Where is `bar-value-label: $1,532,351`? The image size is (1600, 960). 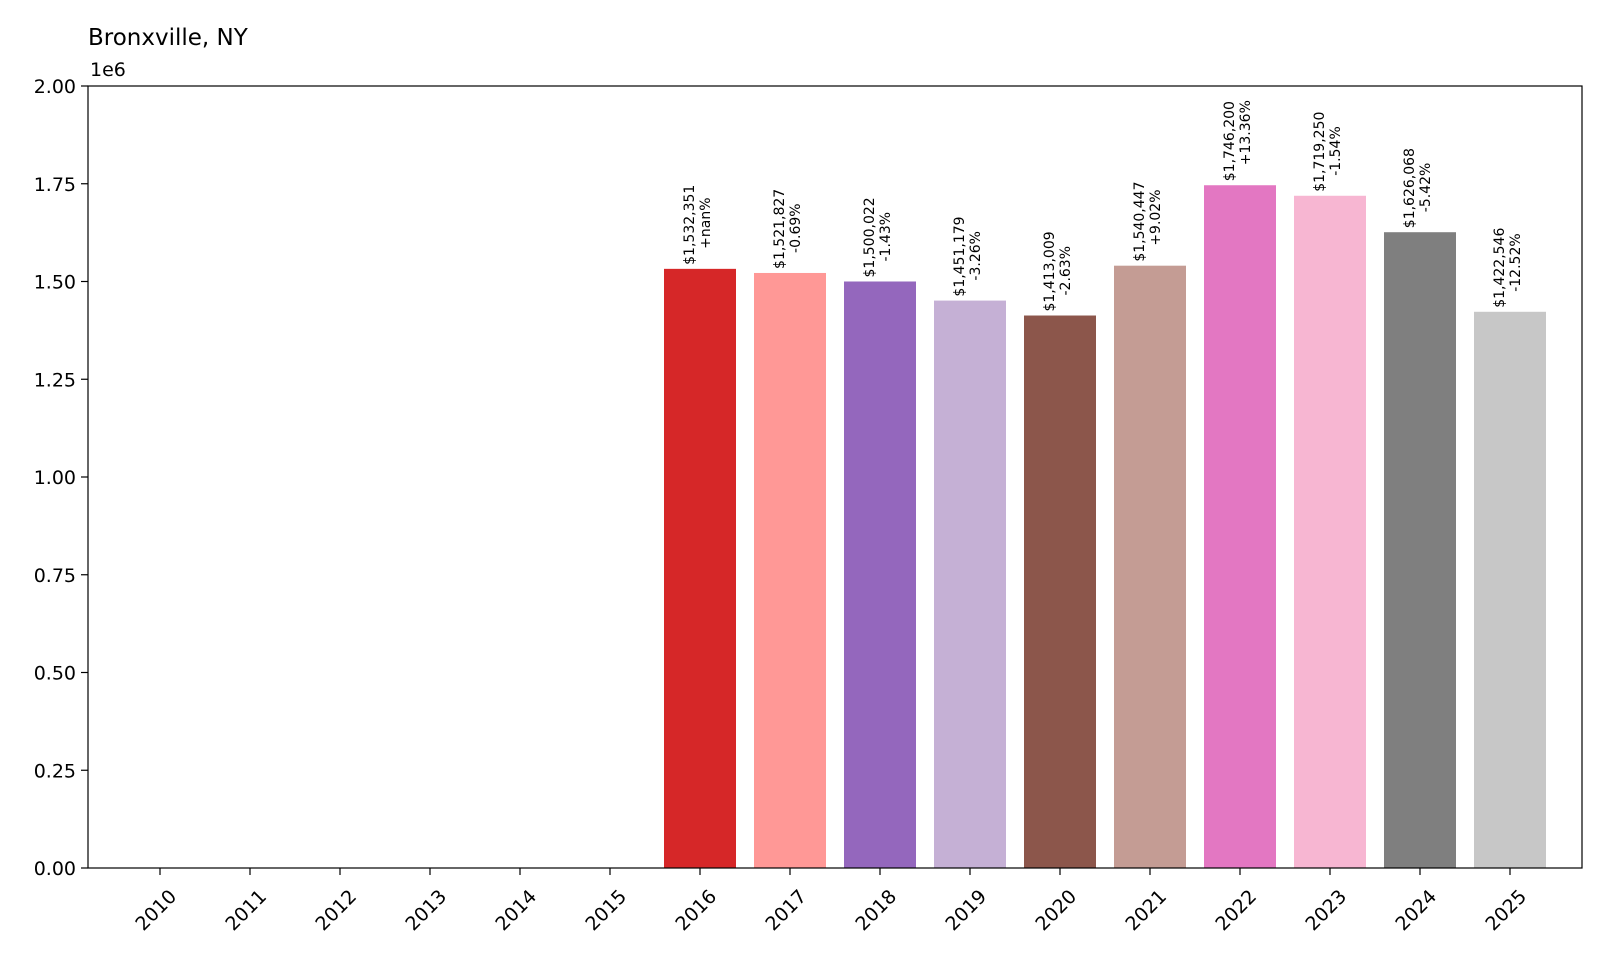 bar-value-label: $1,532,351 is located at coordinates (690, 225).